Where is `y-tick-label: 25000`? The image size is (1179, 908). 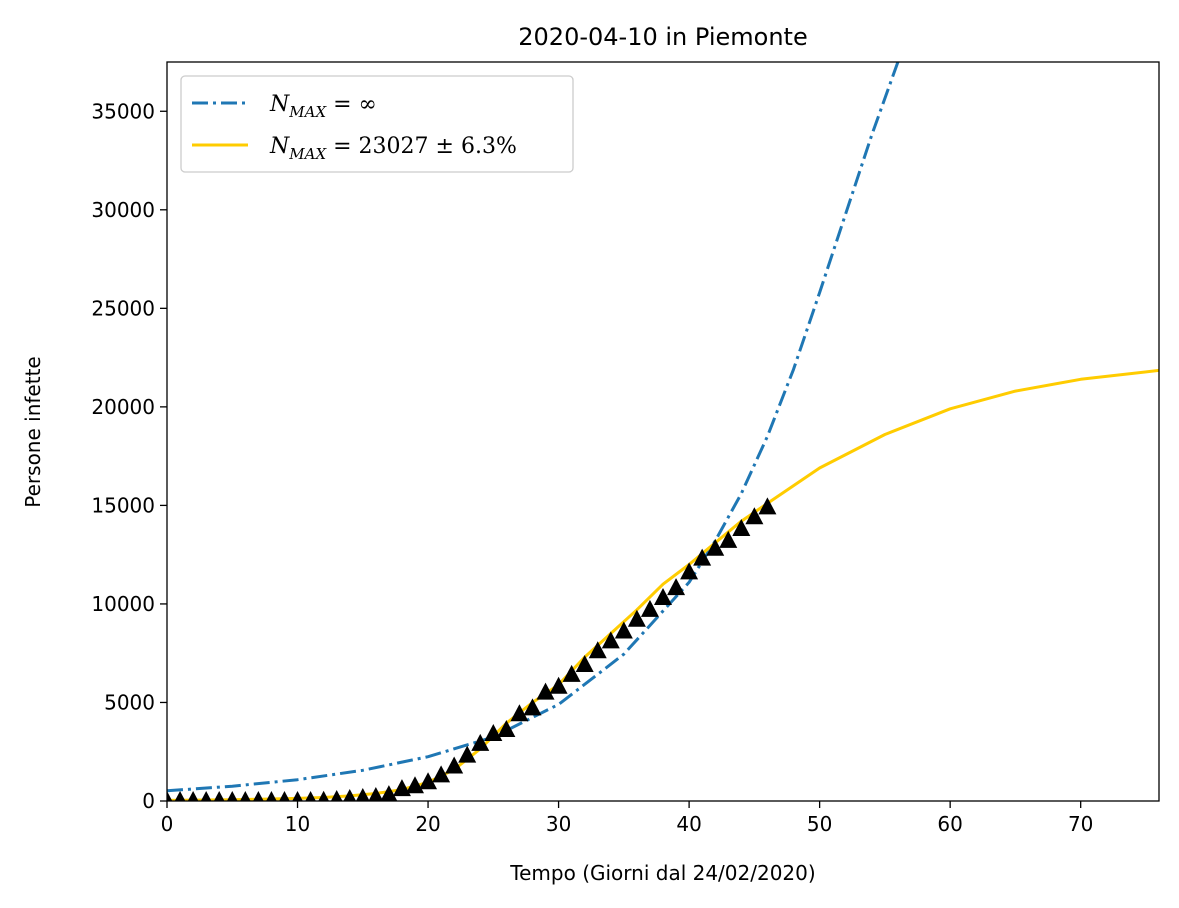 y-tick-label: 25000 is located at coordinates (123, 308).